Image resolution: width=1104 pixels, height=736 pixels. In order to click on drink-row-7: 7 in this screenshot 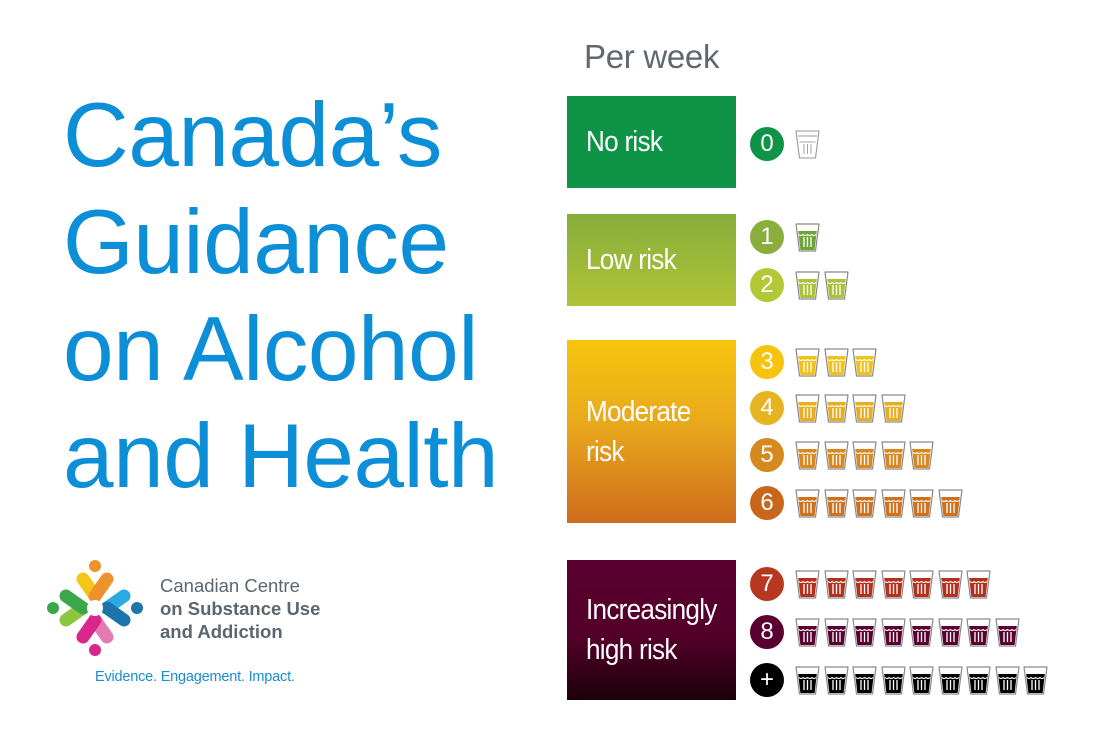, I will do `click(870, 584)`.